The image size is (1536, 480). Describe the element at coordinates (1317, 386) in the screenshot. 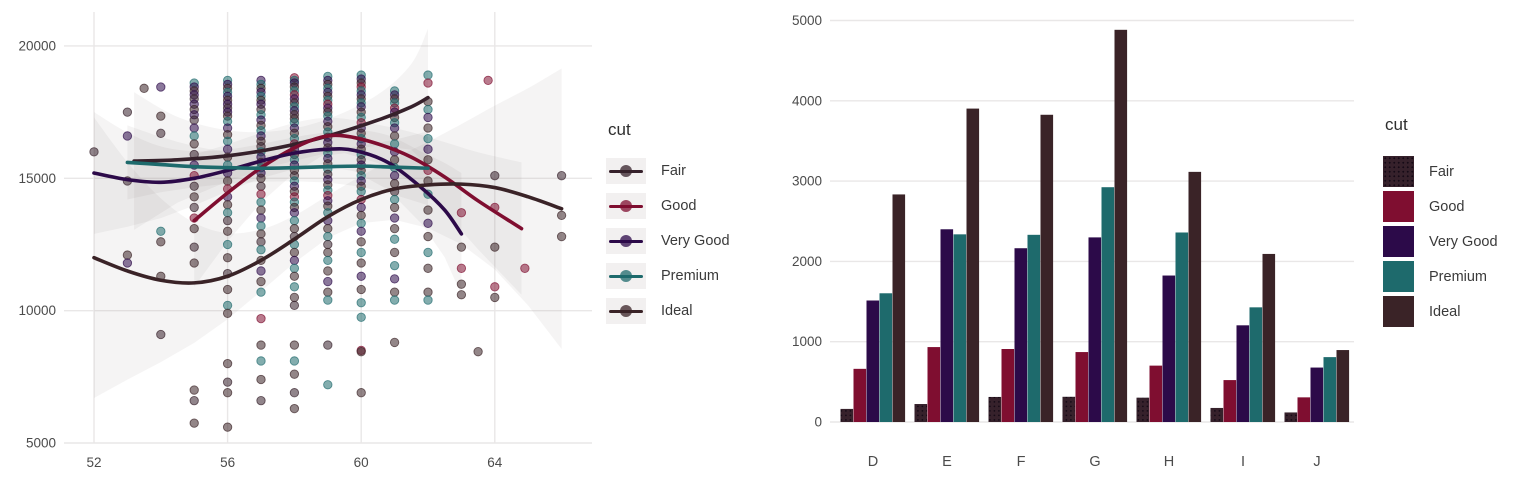

I see `bar-group-J` at that location.